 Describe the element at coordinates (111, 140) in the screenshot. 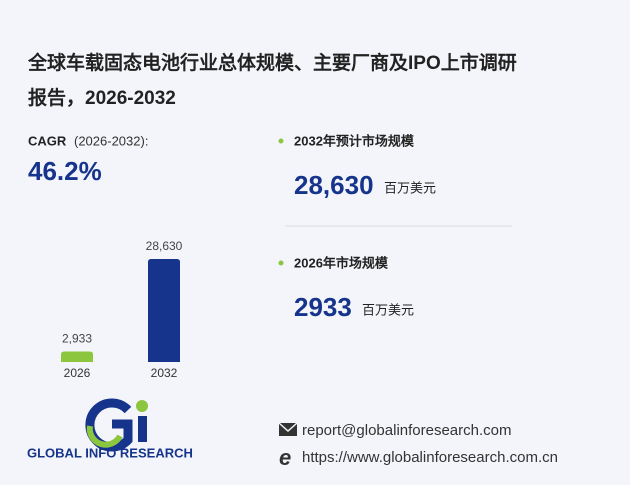

I see `cagr-period: (2026-2032):` at that location.